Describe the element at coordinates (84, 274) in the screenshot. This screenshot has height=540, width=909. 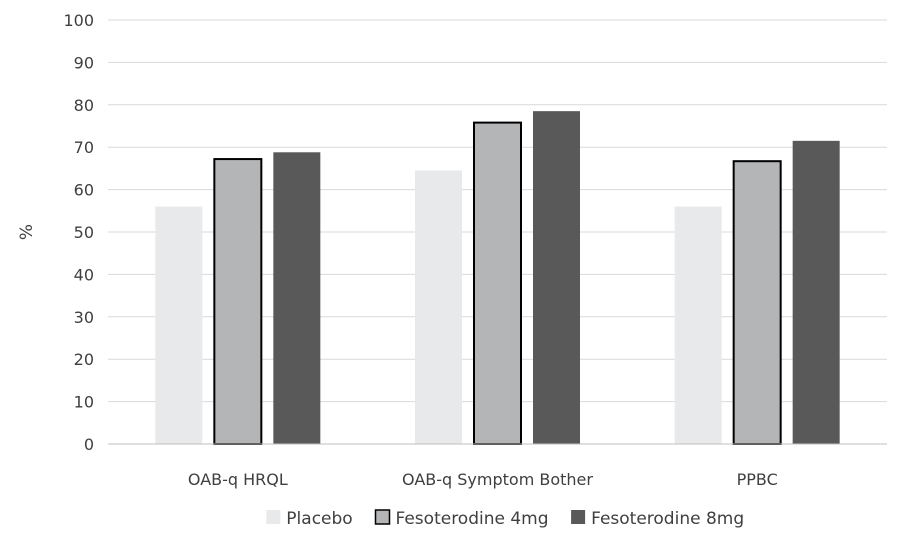
I see `y-tick-label: 40` at that location.